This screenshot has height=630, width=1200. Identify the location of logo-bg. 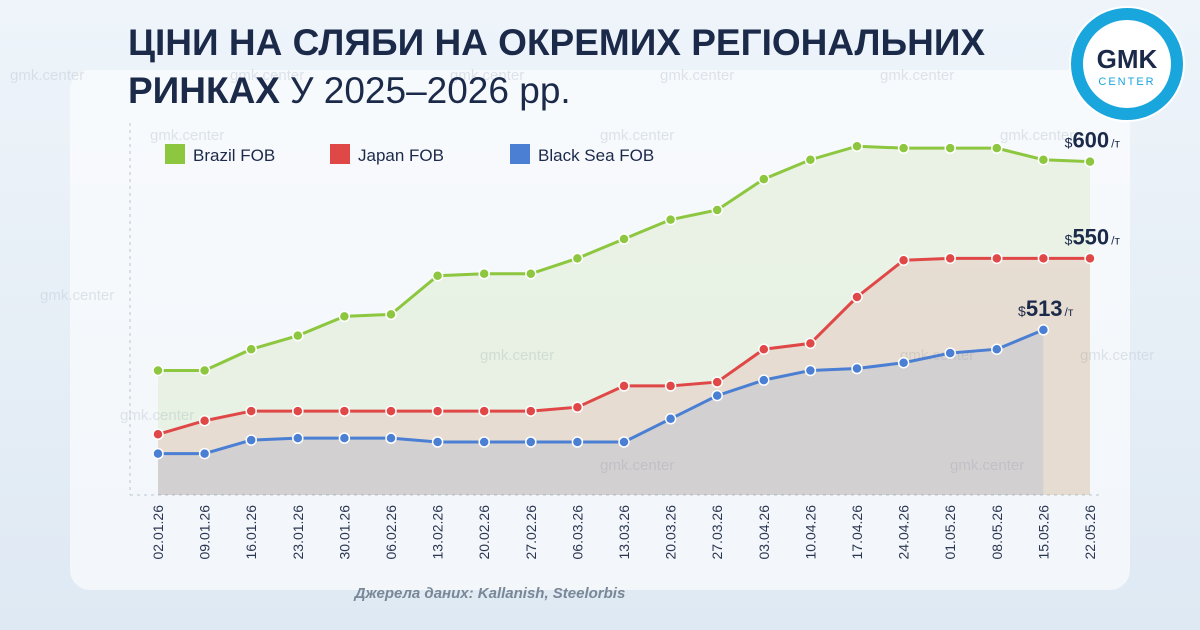
(1127, 64).